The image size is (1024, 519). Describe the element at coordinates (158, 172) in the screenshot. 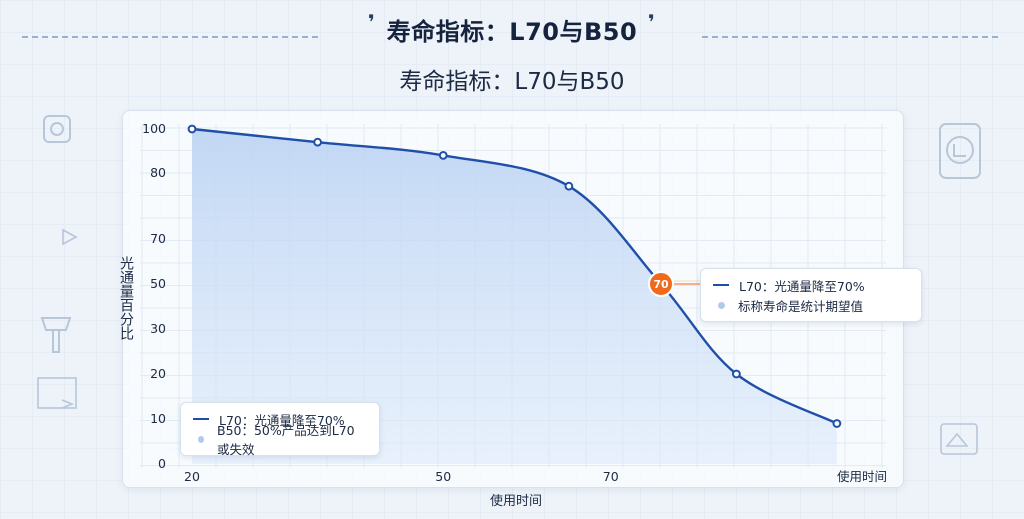

I see `y-tick-label: 80` at that location.